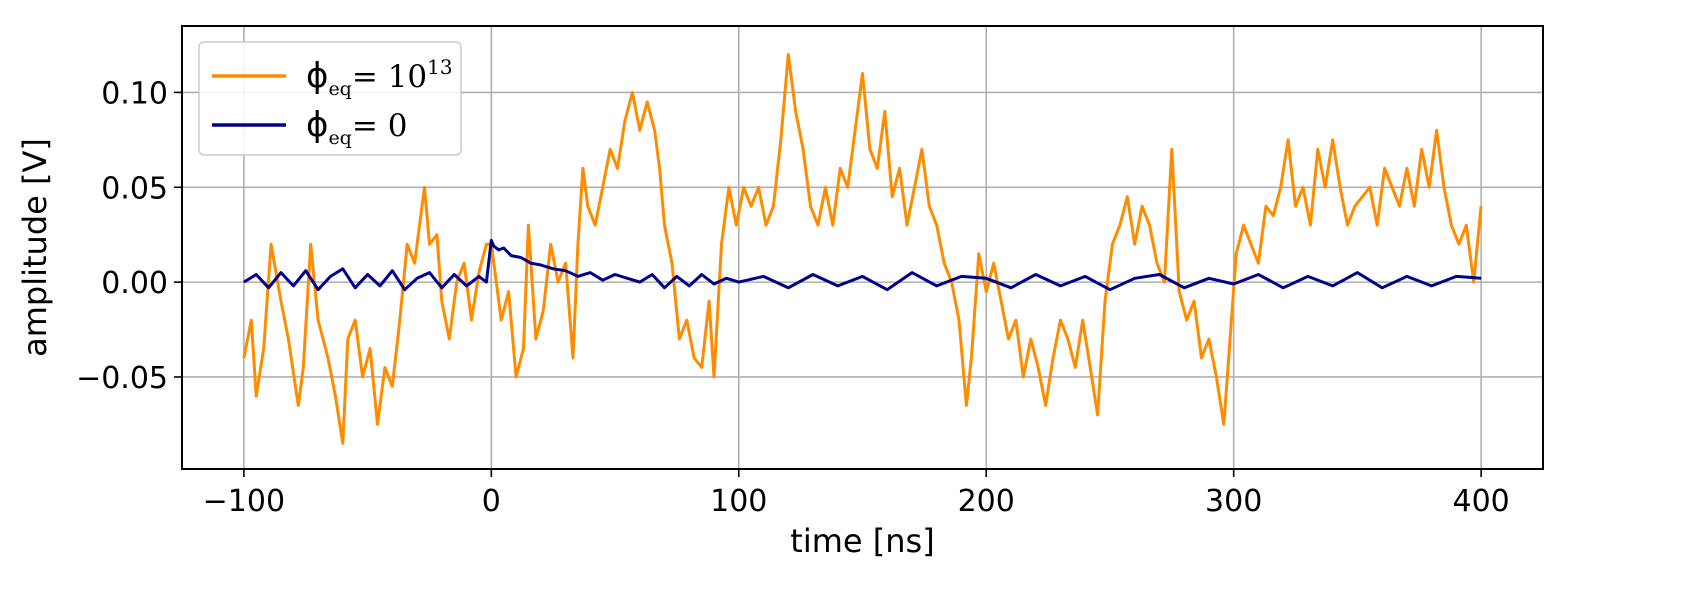 The image size is (1698, 614). I want to click on x-tick-label: 400, so click(1481, 501).